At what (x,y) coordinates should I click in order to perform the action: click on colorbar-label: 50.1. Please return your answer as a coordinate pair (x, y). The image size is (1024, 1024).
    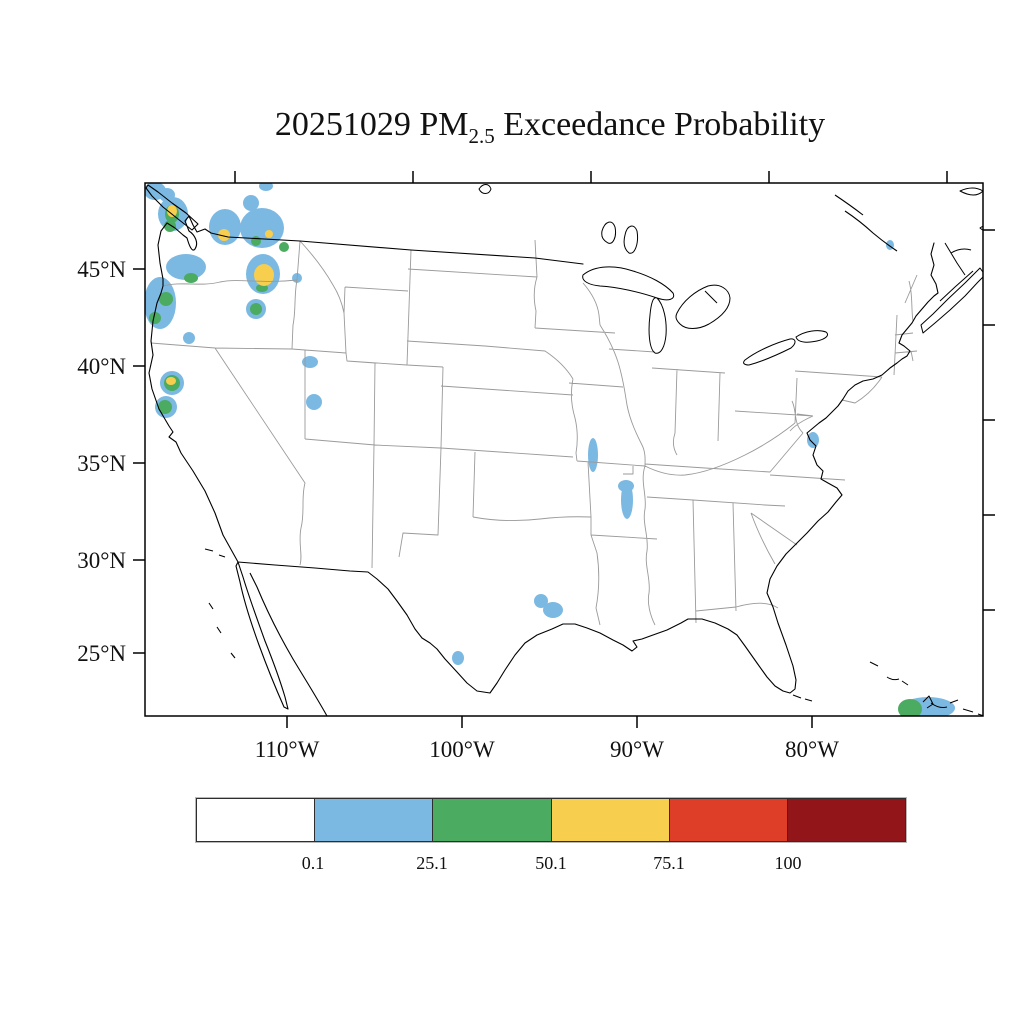
    Looking at the image, I should click on (551, 863).